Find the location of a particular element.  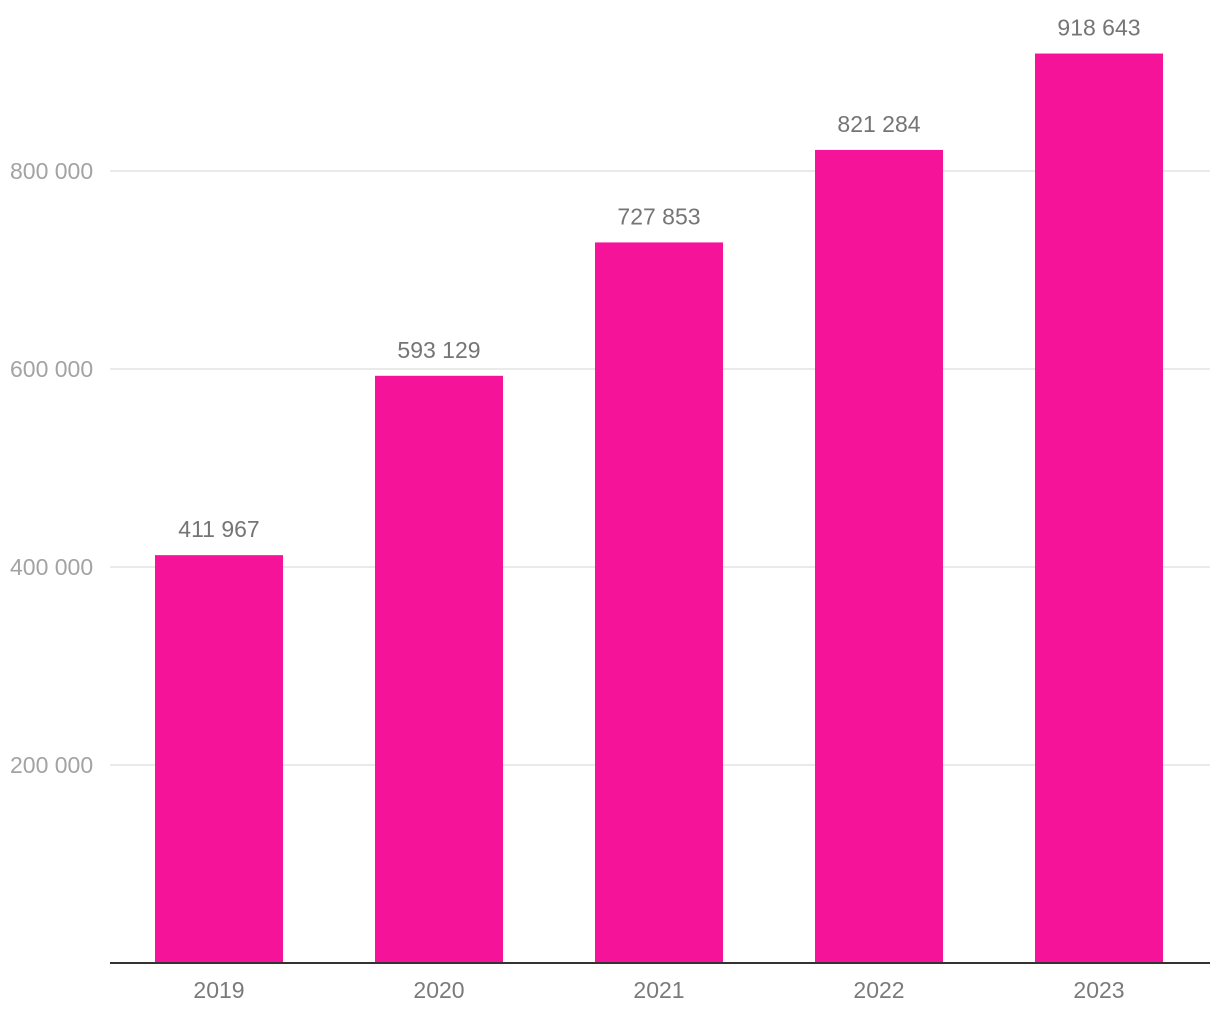

y-tick-label: 600 000 is located at coordinates (51, 369).